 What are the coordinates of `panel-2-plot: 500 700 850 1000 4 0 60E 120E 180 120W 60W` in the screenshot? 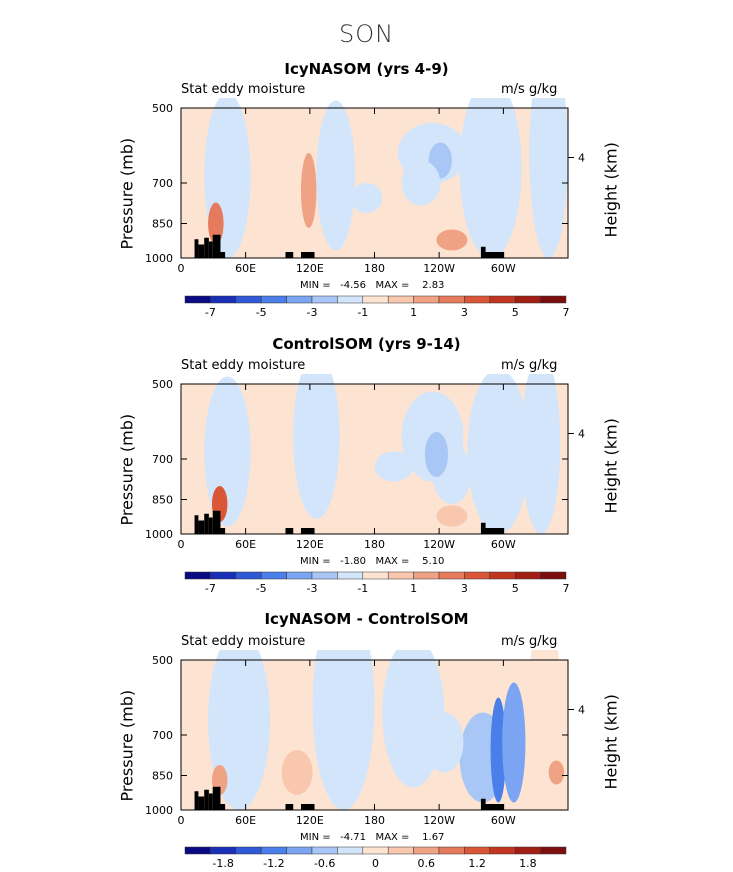 It's located at (365, 462).